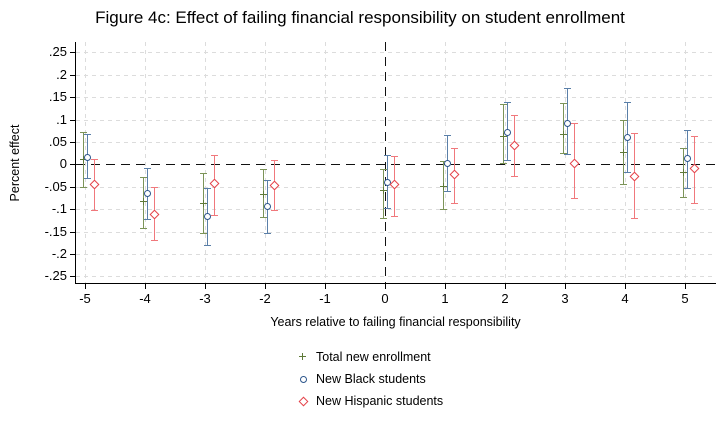  I want to click on y-tick-label: -.1, so click(59, 209).